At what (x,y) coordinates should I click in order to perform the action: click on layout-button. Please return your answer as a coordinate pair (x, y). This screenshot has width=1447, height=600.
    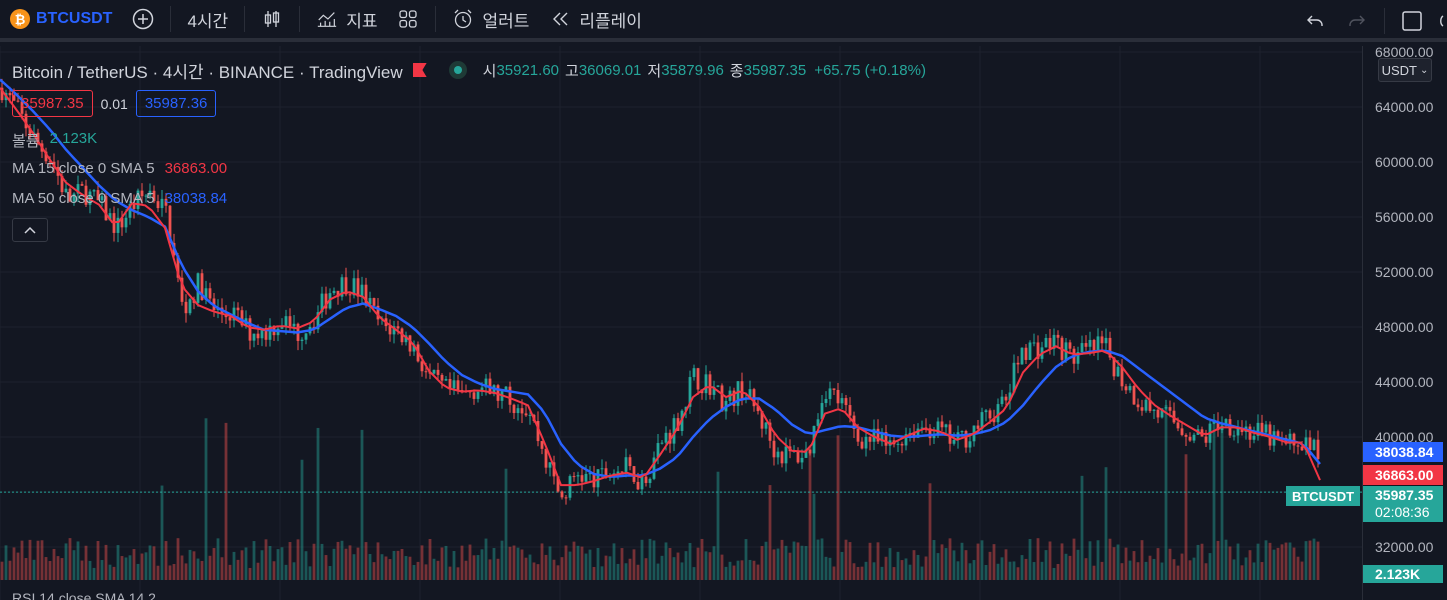
    Looking at the image, I should click on (1412, 21).